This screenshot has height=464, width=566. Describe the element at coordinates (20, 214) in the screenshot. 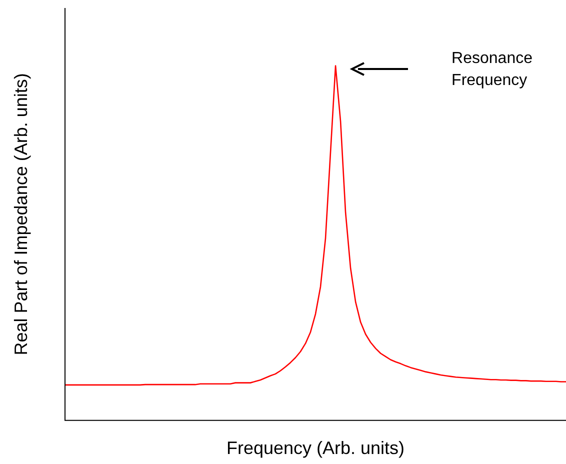

I see `y-axis-title: Real Part of Impedance (Arb. units)` at that location.